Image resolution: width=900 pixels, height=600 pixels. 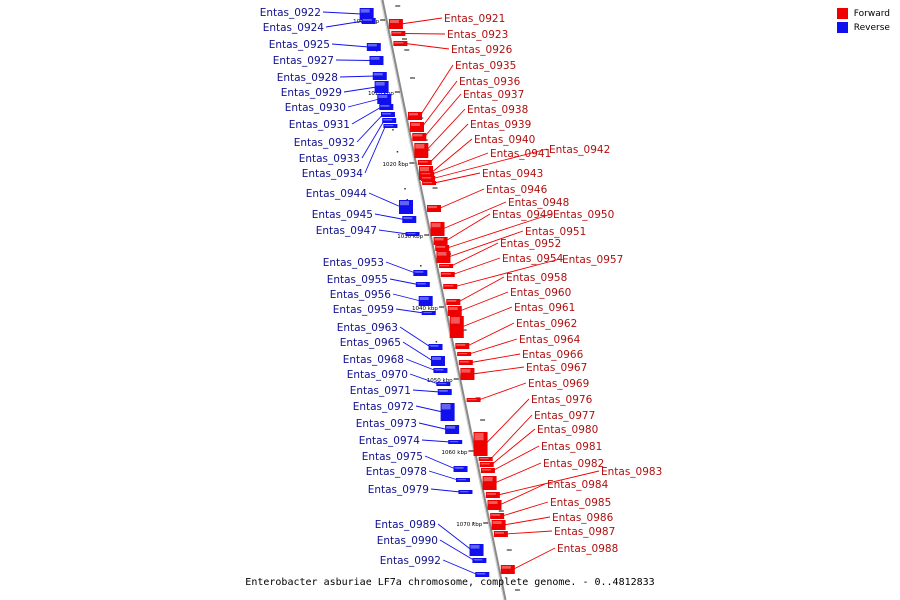 What do you see at coordinates (490, 82) in the screenshot?
I see `forward-gene-label: Entas_0936` at bounding box center [490, 82].